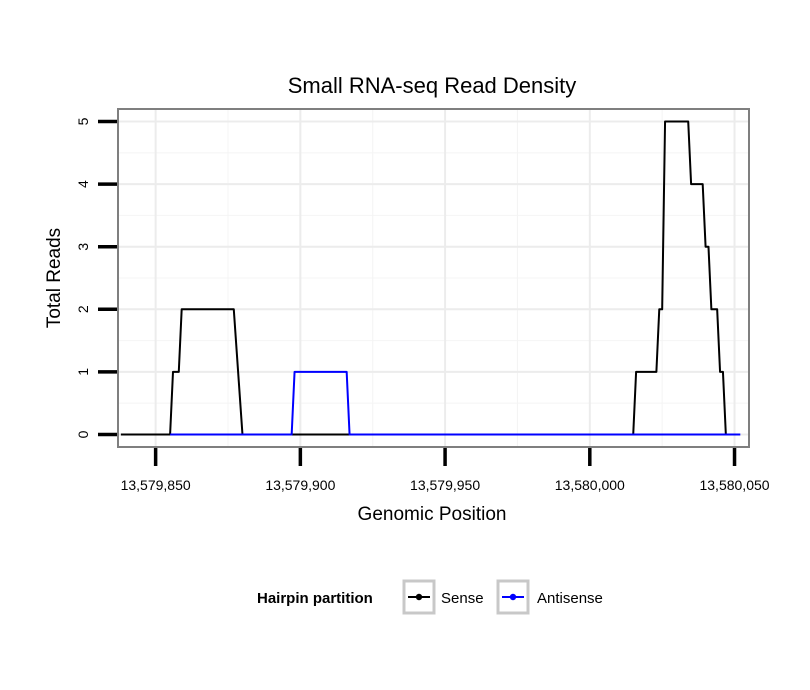 This screenshot has height=690, width=810. I want to click on legend-item-sense: Sense, so click(443, 597).